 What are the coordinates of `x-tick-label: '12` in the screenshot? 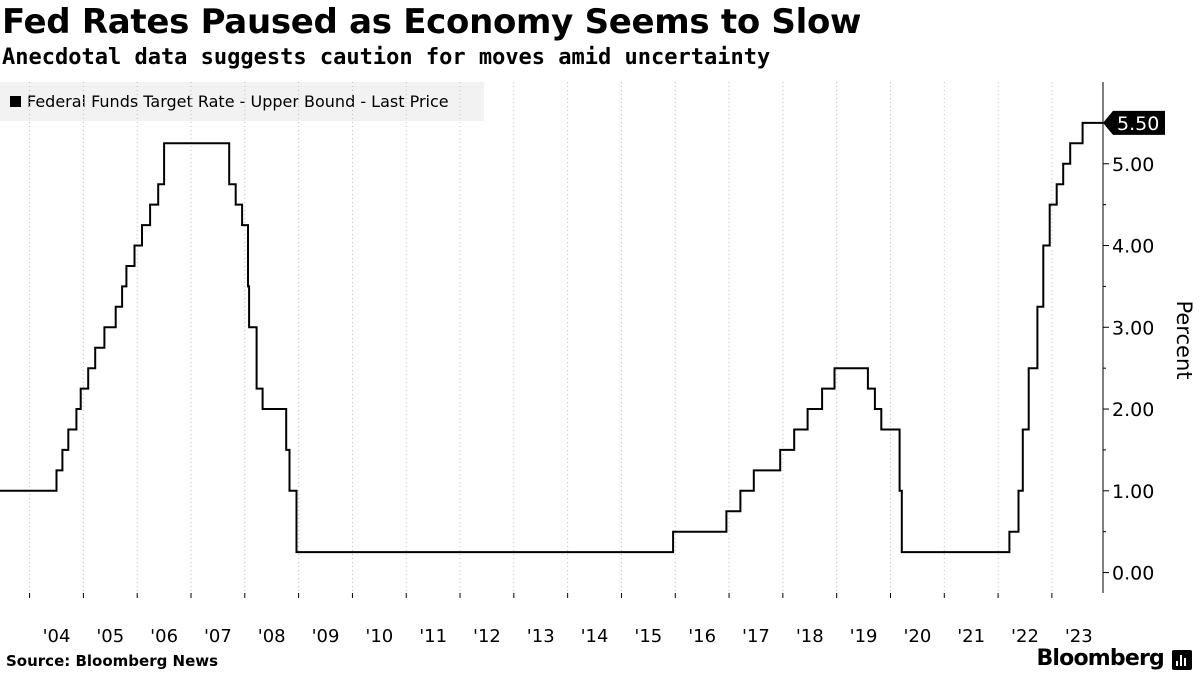 It's located at (487, 636).